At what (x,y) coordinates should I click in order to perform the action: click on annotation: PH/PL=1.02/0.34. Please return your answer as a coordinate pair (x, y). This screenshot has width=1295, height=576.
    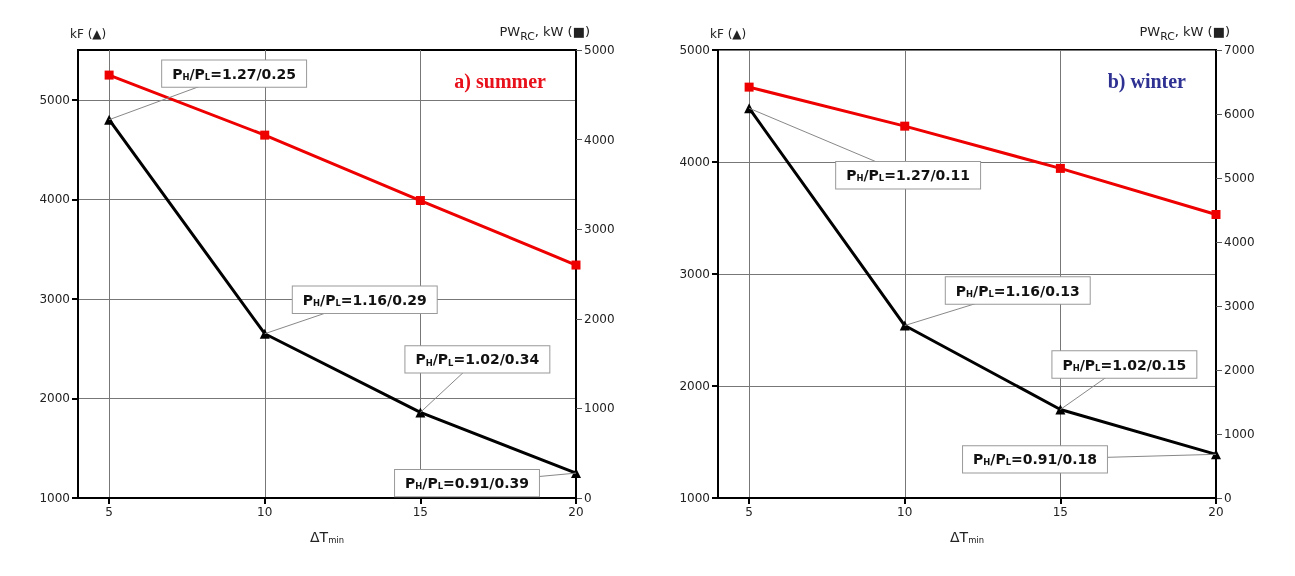
    Looking at the image, I should click on (477, 359).